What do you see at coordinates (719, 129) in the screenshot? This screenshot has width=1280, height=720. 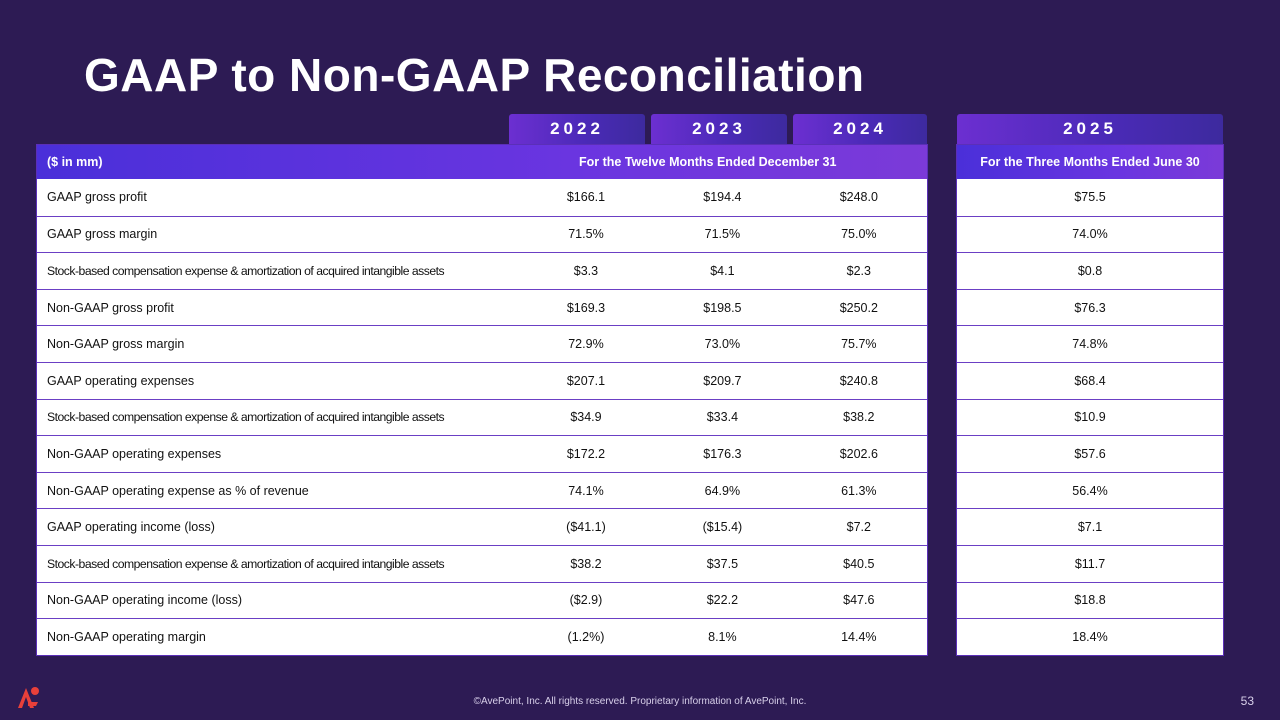 I see `year-tab-2023: 2023` at bounding box center [719, 129].